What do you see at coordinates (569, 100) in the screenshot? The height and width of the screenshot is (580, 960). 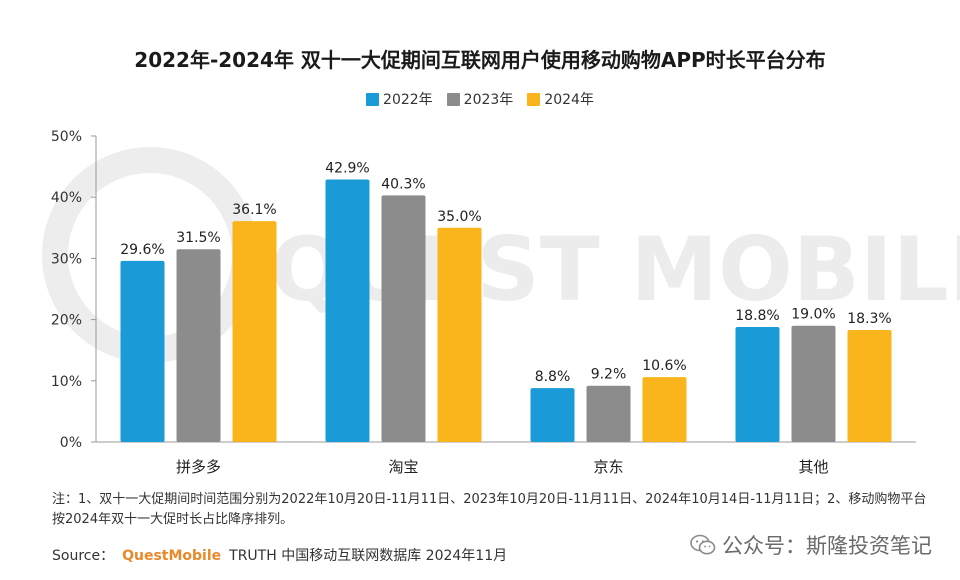 I see `legend-label: 2024年` at bounding box center [569, 100].